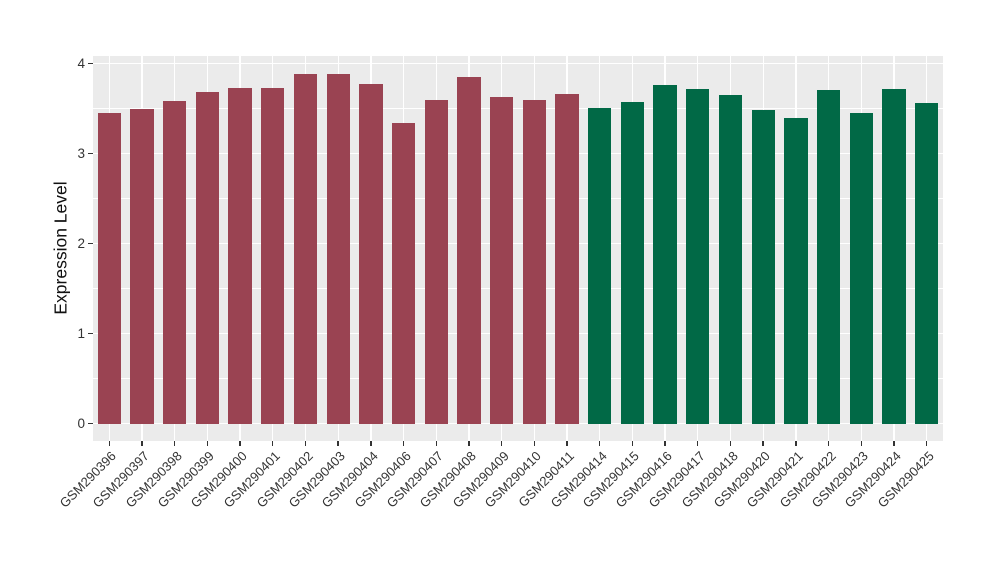 This screenshot has height=580, width=1000. What do you see at coordinates (81, 153) in the screenshot?
I see `y-tick-label: 3` at bounding box center [81, 153].